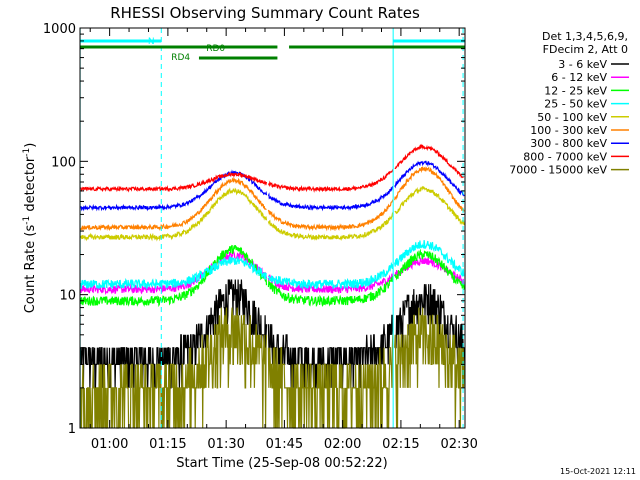 The image size is (640, 480). Describe the element at coordinates (568, 143) in the screenshot. I see `legend-entry-label: 300 - 800 keV` at that location.